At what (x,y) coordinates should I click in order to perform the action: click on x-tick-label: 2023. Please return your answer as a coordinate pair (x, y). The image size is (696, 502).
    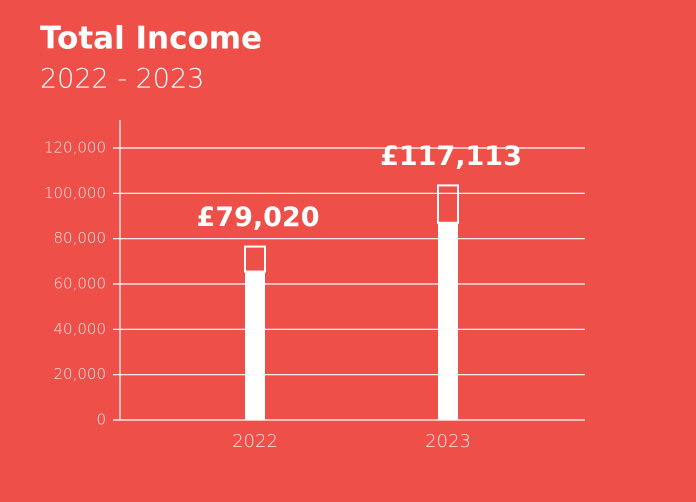
    Looking at the image, I should click on (448, 441).